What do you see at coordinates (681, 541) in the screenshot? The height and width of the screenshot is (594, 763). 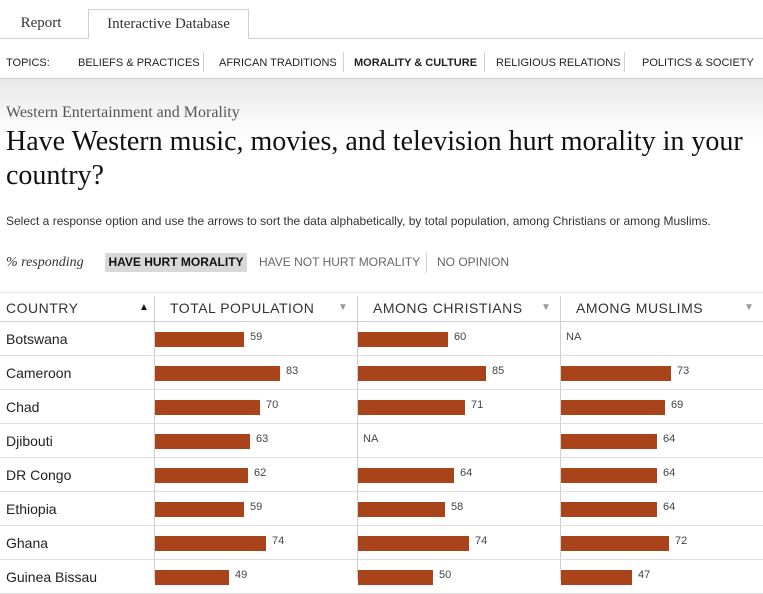 I see `muslims-value: 72` at bounding box center [681, 541].